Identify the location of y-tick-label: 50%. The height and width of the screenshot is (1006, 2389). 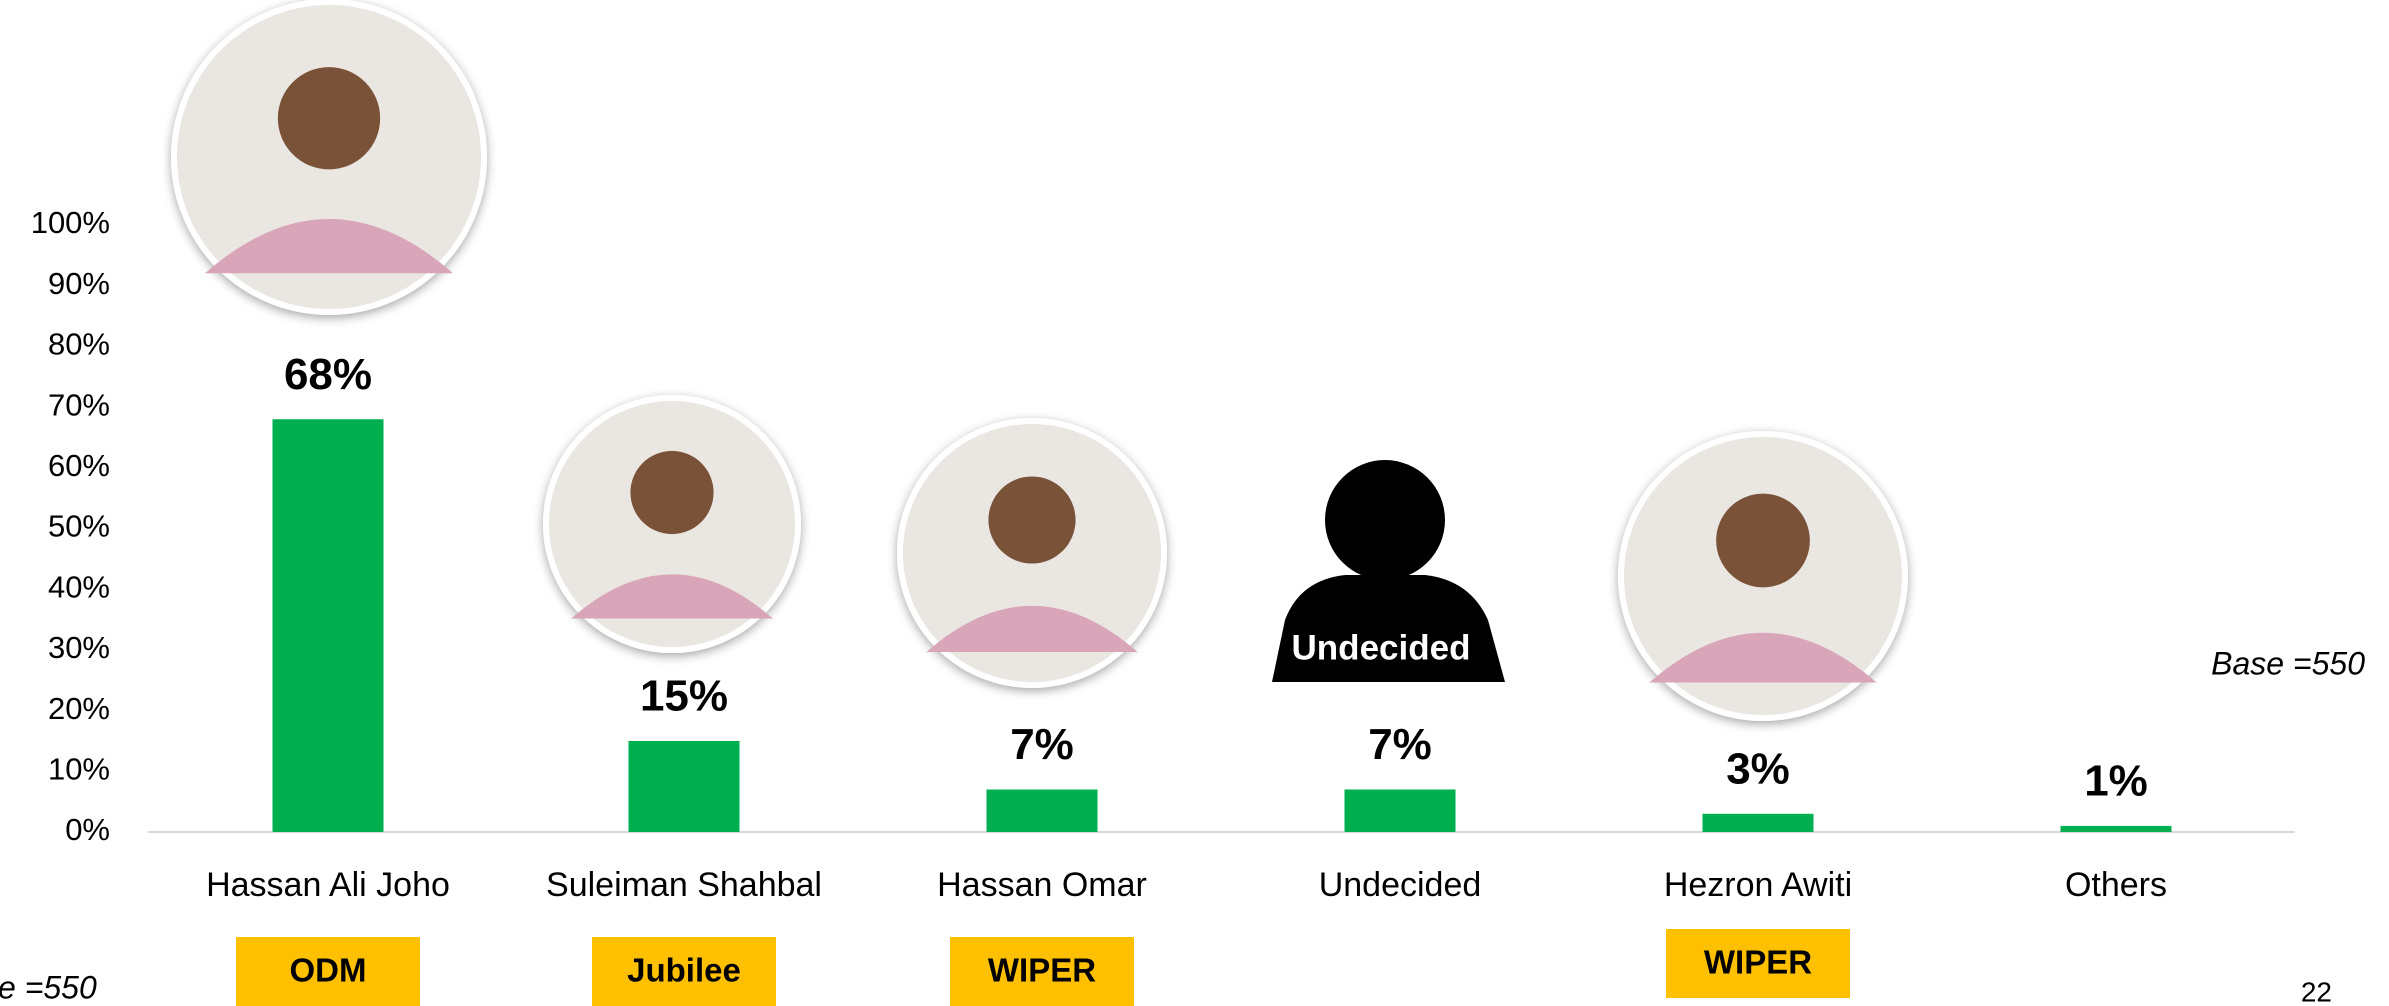
(79, 526).